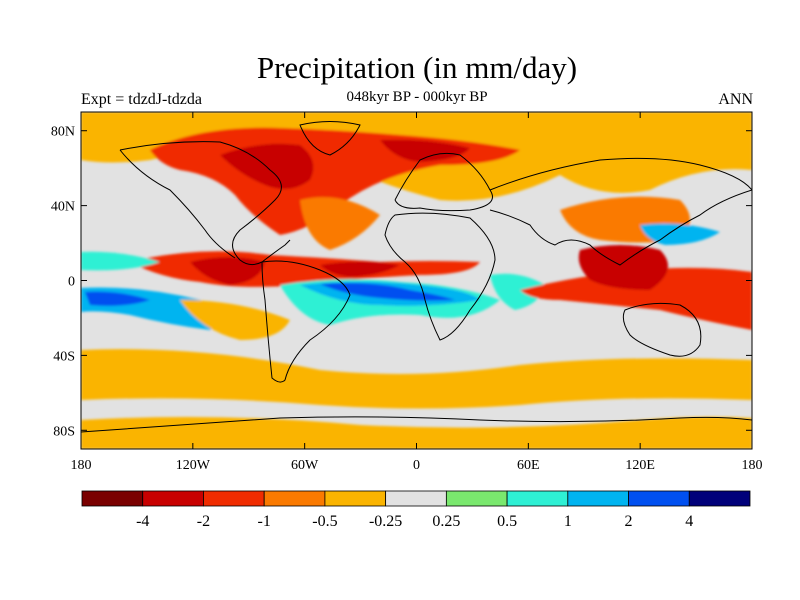 This screenshot has width=800, height=600. I want to click on colorbar-label: 0.25, so click(446, 521).